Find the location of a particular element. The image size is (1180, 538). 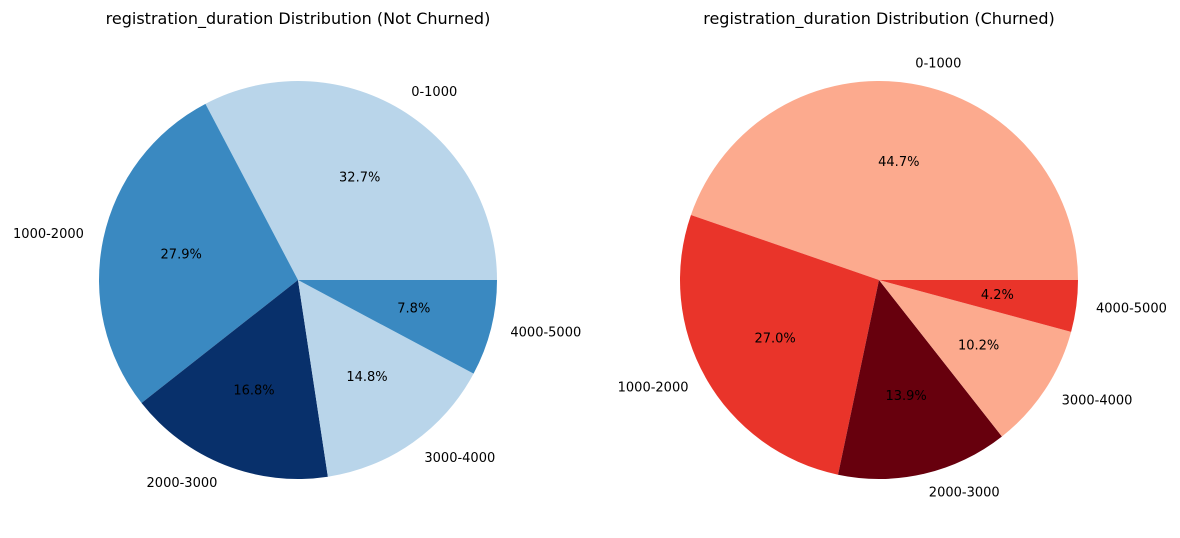

category-label-churned-2000-3000: 2000-3000 is located at coordinates (964, 493).